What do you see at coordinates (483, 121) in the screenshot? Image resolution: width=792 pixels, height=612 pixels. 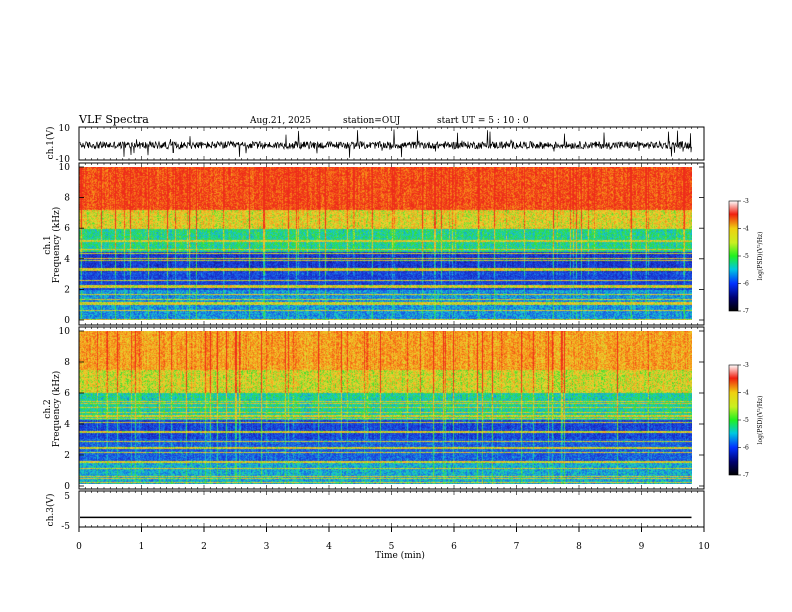 I see `start-time-label: start UT = 5 : 10 : 0` at bounding box center [483, 121].